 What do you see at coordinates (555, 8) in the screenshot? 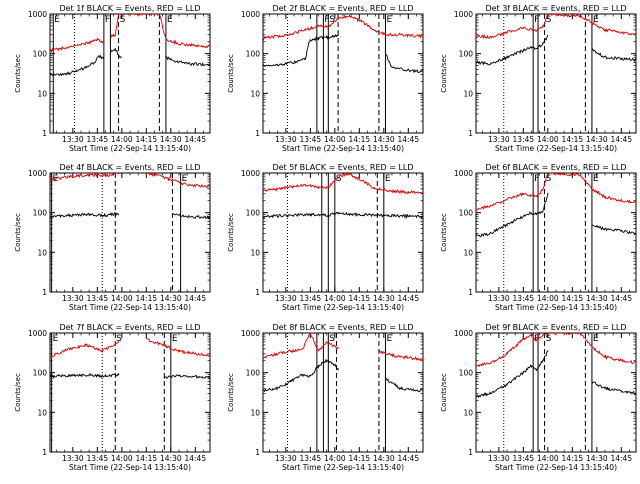
I see `plot-title: Det 3f BLACK = Events, RED = LLD` at bounding box center [555, 8].